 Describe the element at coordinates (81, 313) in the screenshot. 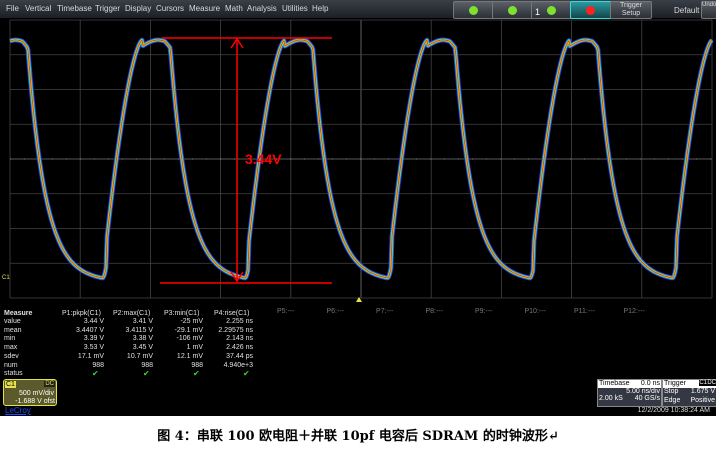

I see `param-header-p1: P1:pkpk(C1)` at that location.